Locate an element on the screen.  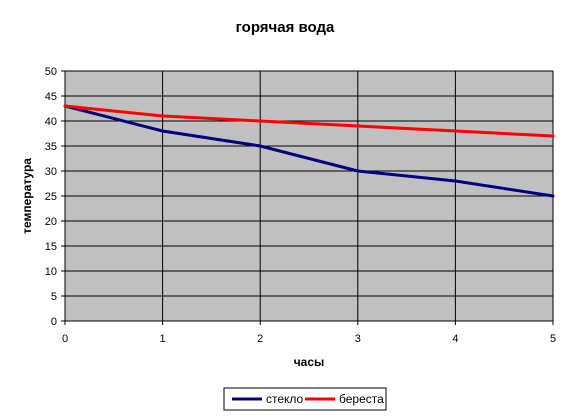
x-tick-label-4: 4 is located at coordinates (455, 339).